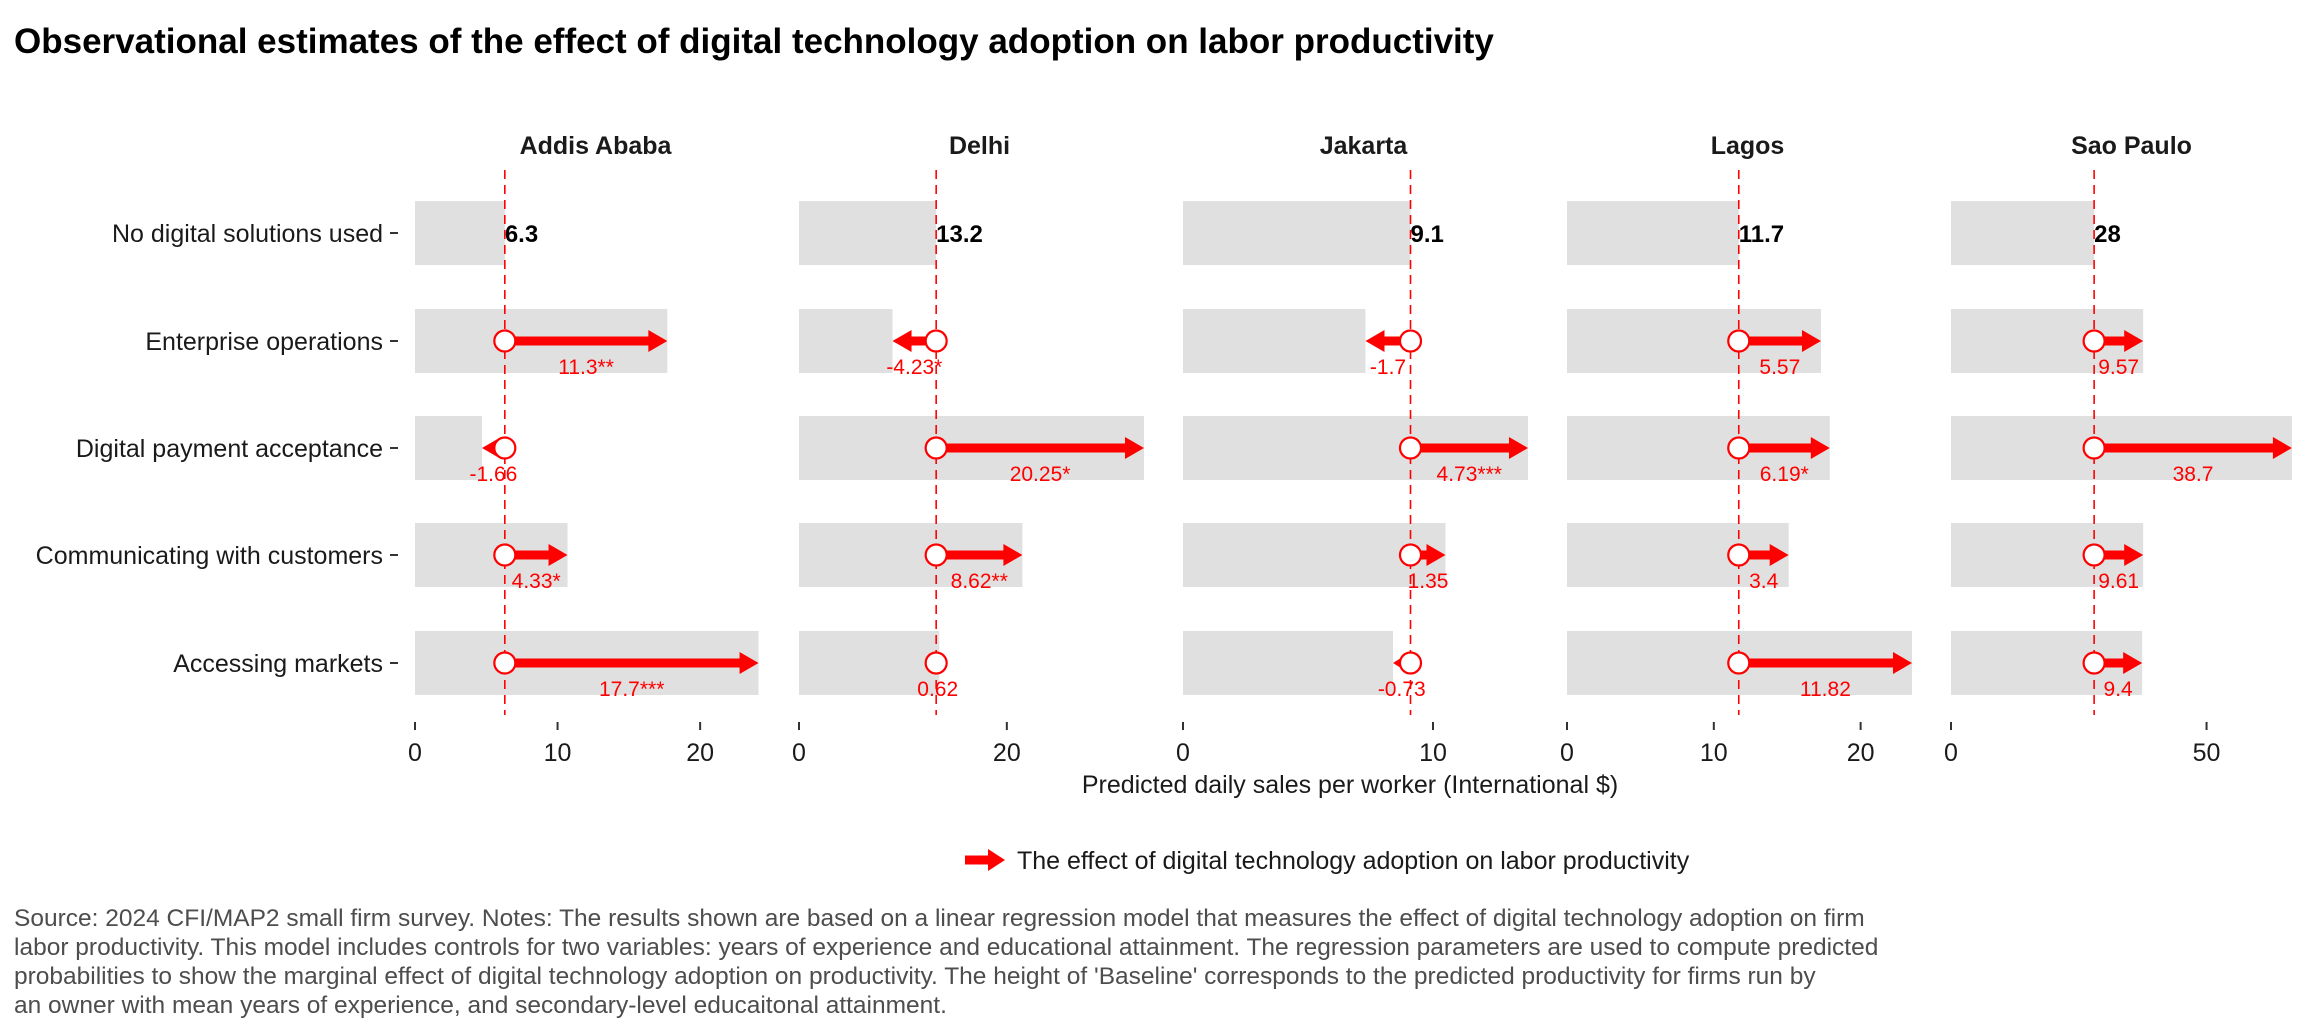 This screenshot has width=2304, height=1036. I want to click on legend-arrow-icon, so click(996, 860).